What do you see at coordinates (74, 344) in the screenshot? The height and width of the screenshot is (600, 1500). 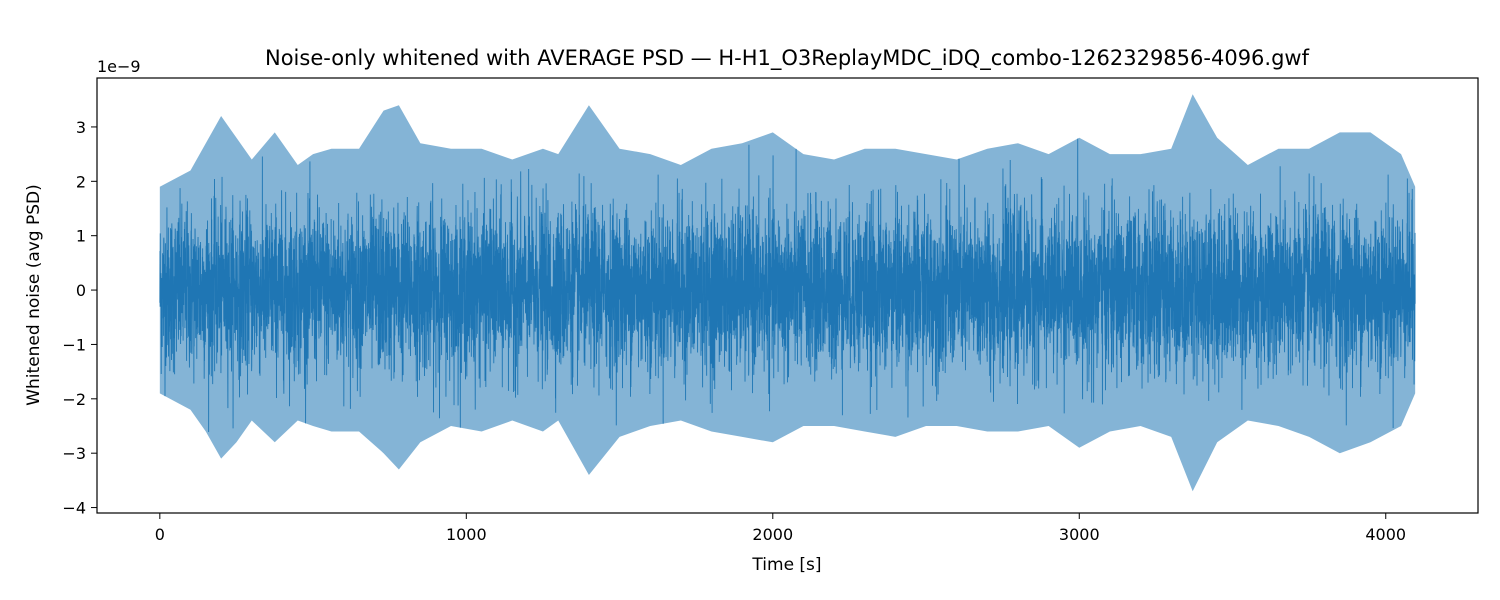 I see `y-tick-label: −1` at bounding box center [74, 344].